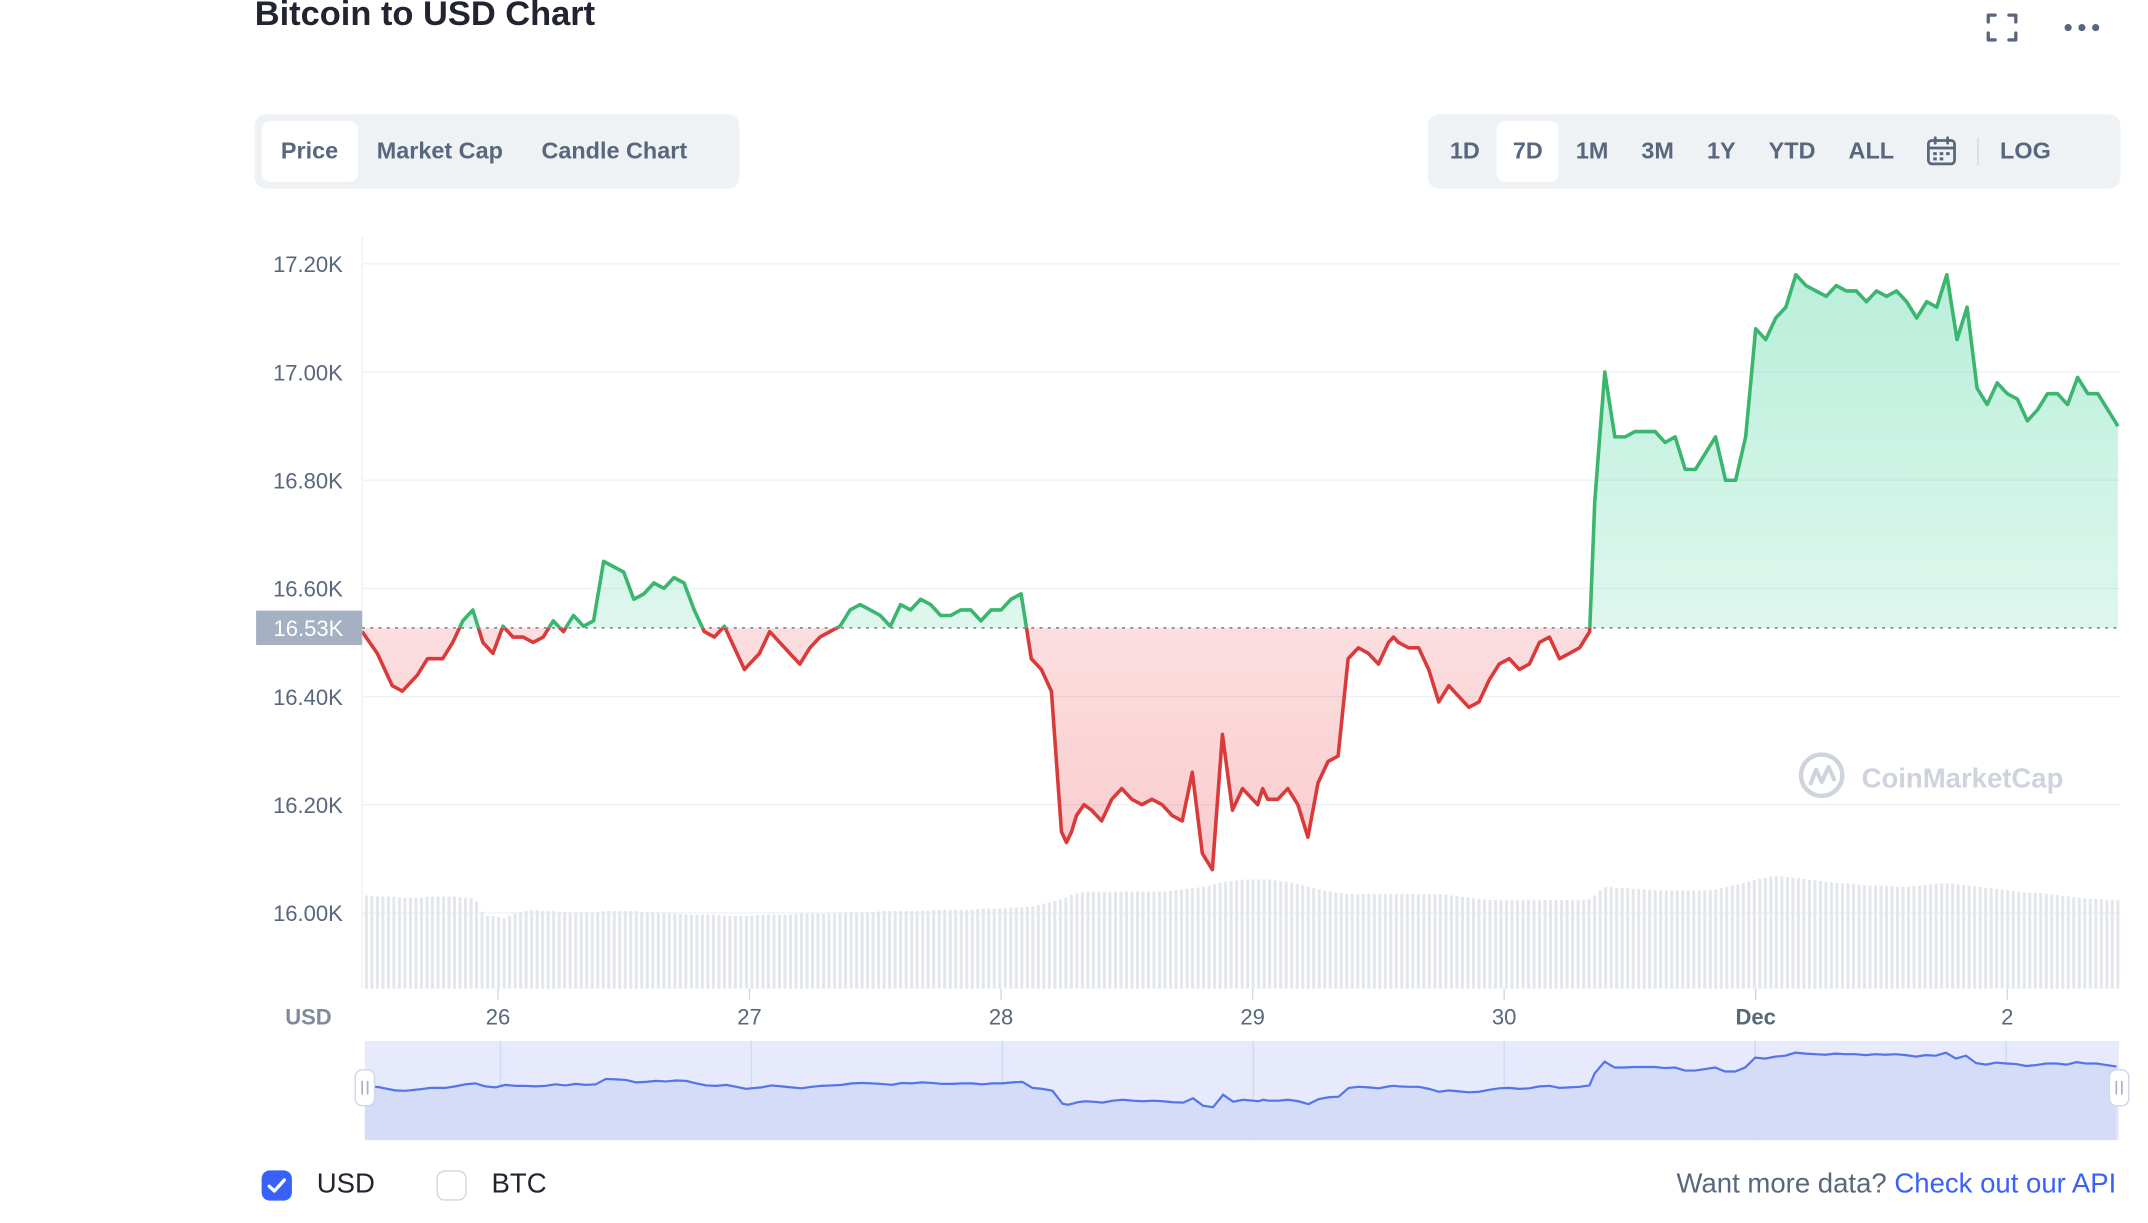  I want to click on tab-price: Price, so click(309, 151).